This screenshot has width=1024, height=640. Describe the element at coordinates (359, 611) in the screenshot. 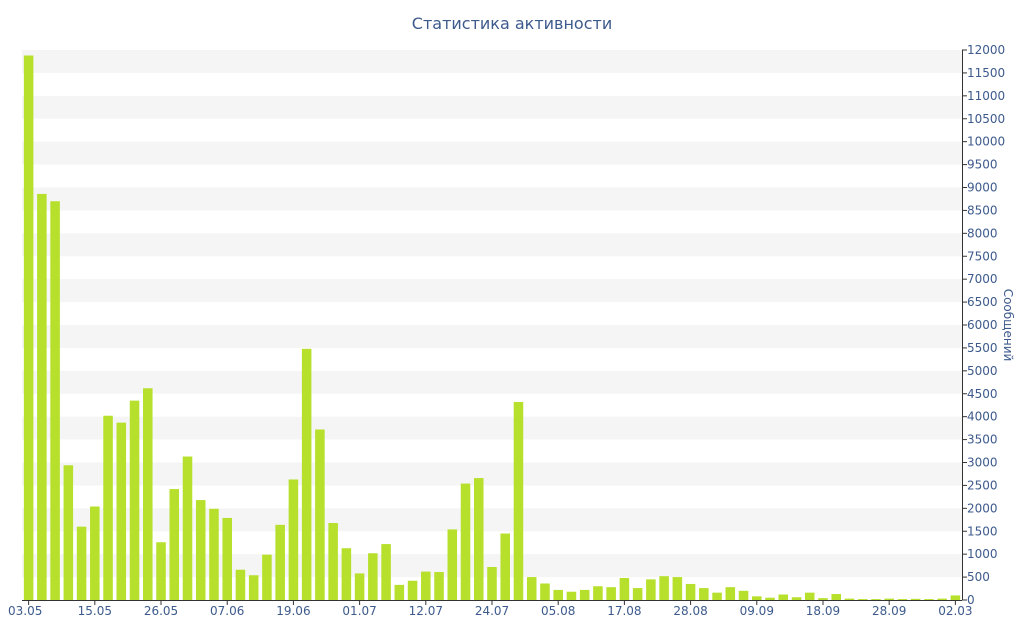

I see `x-tick-label: 01.07` at that location.